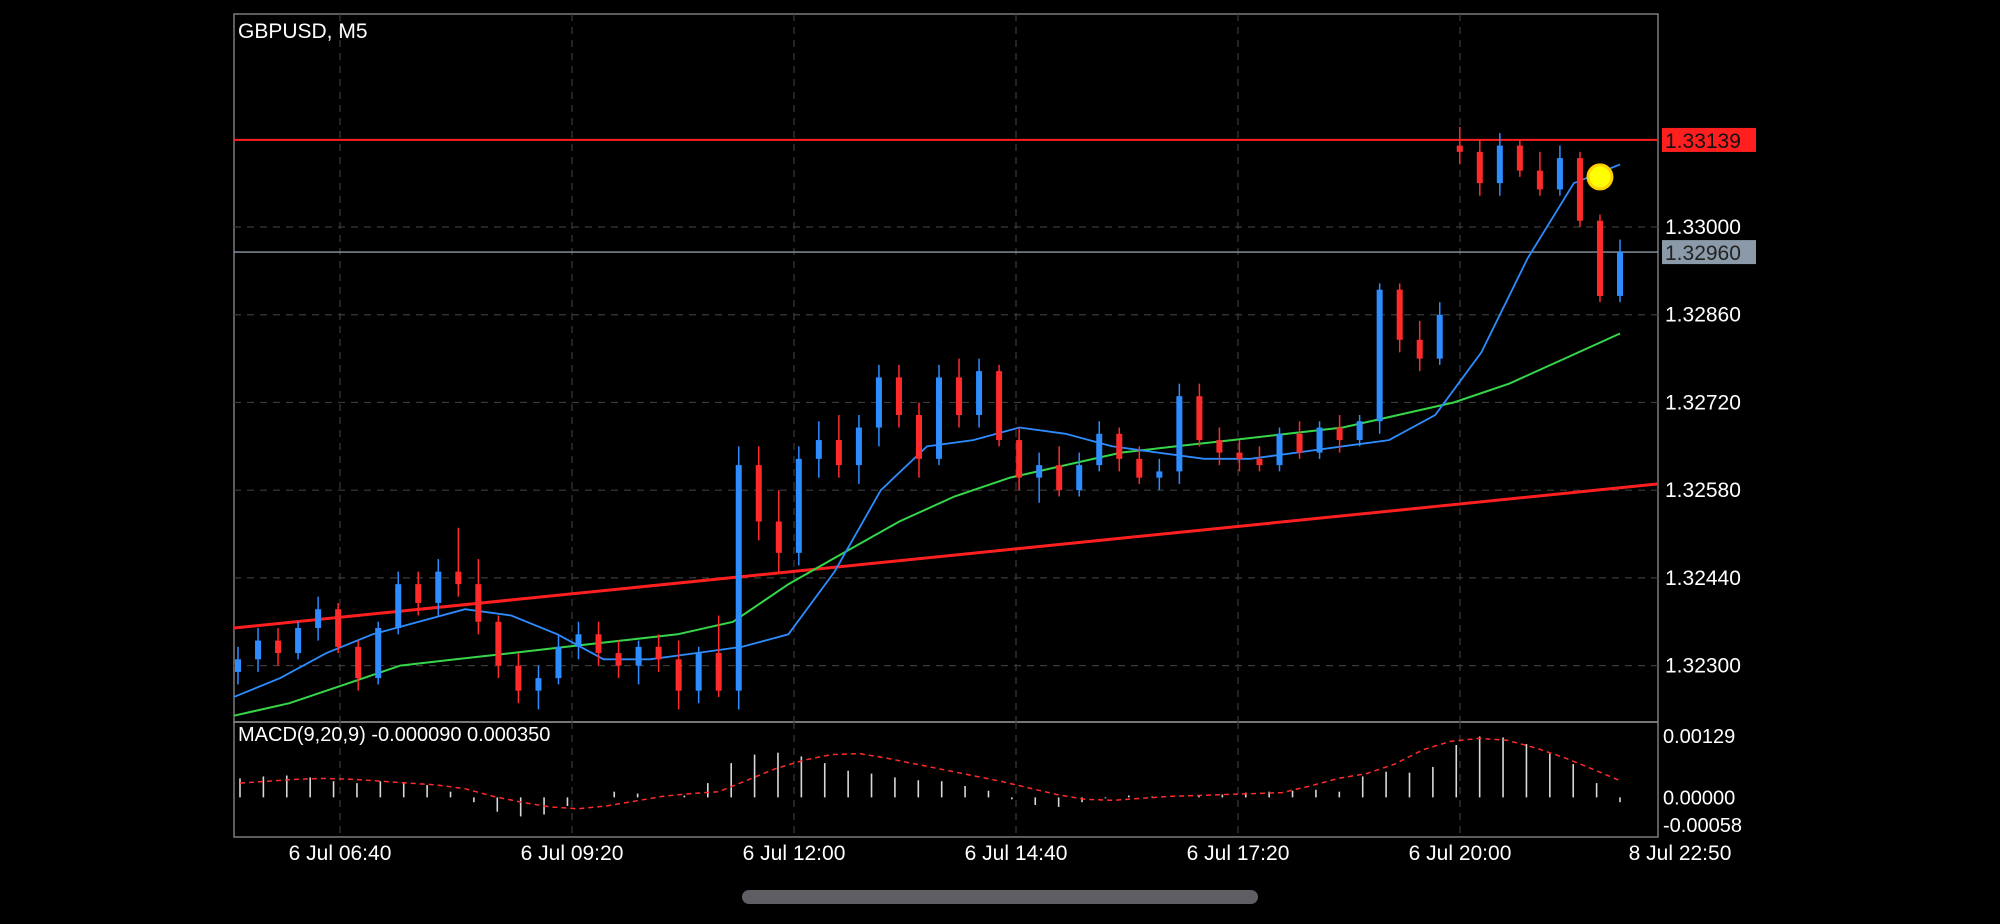 The image size is (2000, 924). Describe the element at coordinates (1703, 141) in the screenshot. I see `price-line-label: 1.33139` at that location.